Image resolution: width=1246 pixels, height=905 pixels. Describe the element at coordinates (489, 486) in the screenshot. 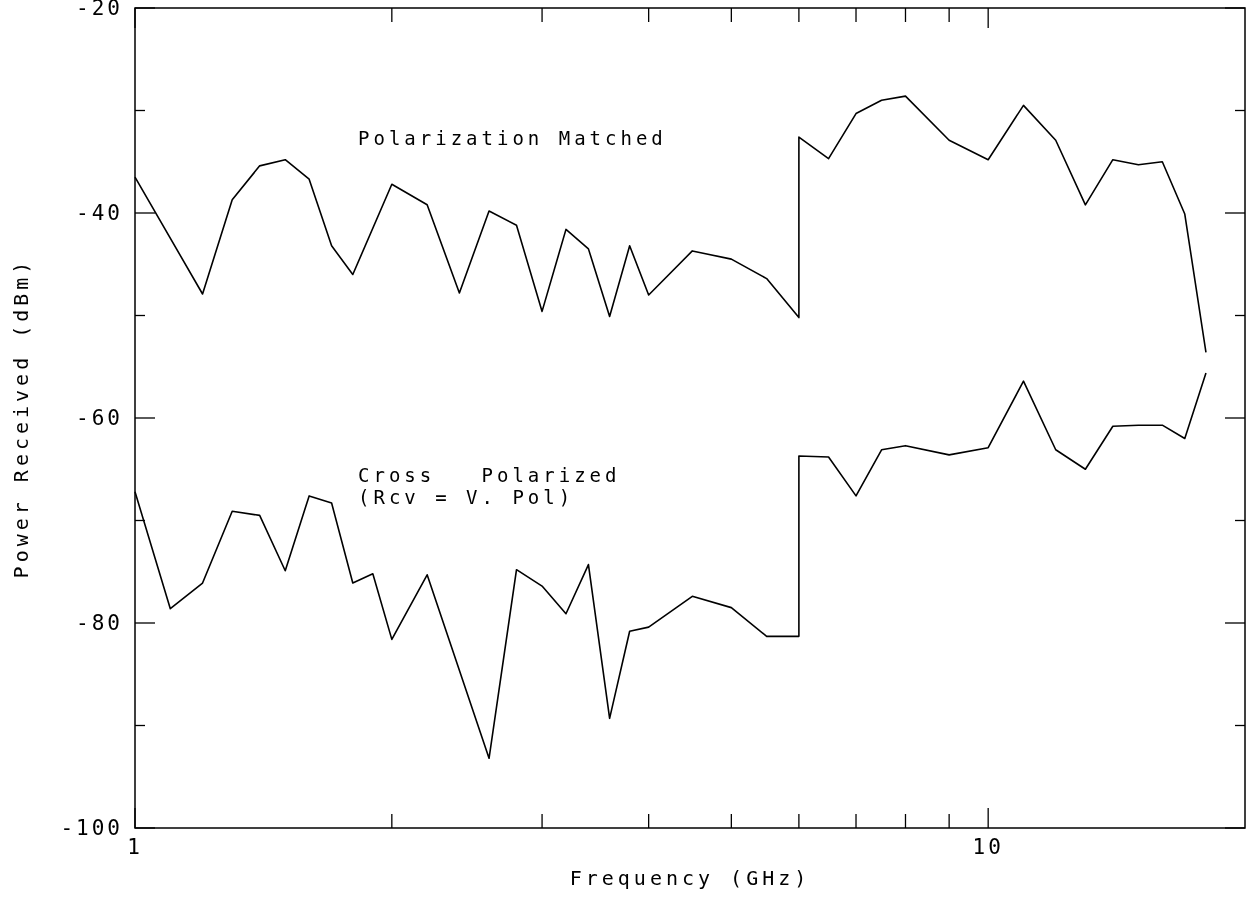

I see `series-label: Cross Polarized (Rcv = V. Pol)` at that location.